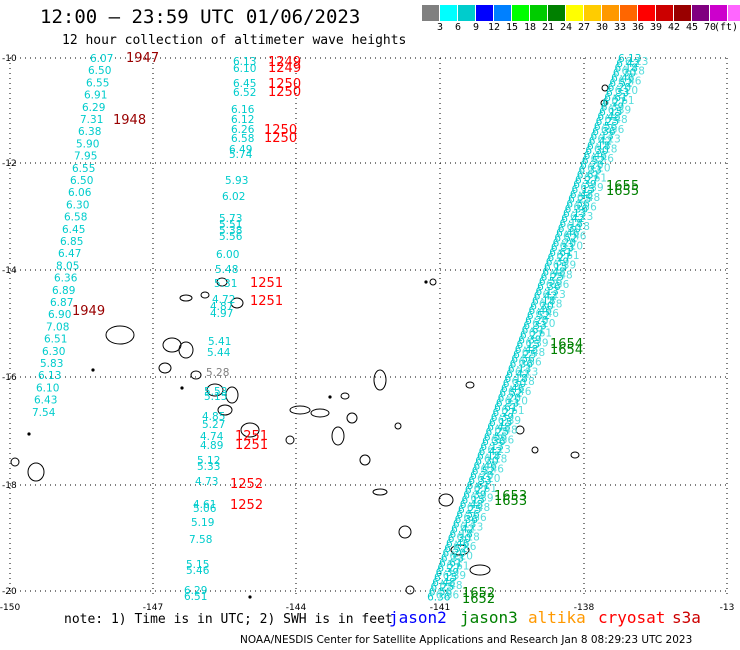  Describe the element at coordinates (577, 209) in the screenshot. I see `track3-swh-label: 6.36` at that location.